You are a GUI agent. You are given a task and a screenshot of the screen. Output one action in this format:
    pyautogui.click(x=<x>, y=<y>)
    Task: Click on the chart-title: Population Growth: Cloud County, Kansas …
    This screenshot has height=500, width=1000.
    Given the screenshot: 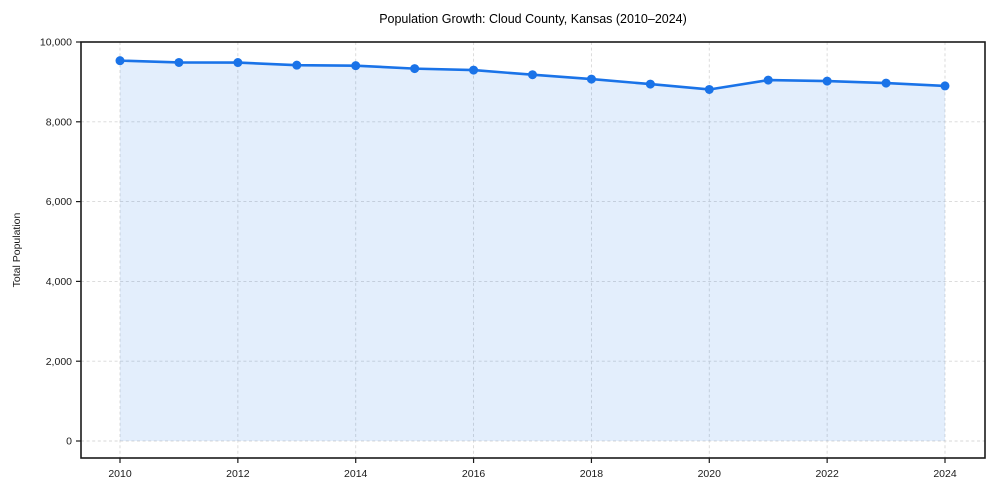 What is the action you would take?
    pyautogui.click(x=533, y=19)
    